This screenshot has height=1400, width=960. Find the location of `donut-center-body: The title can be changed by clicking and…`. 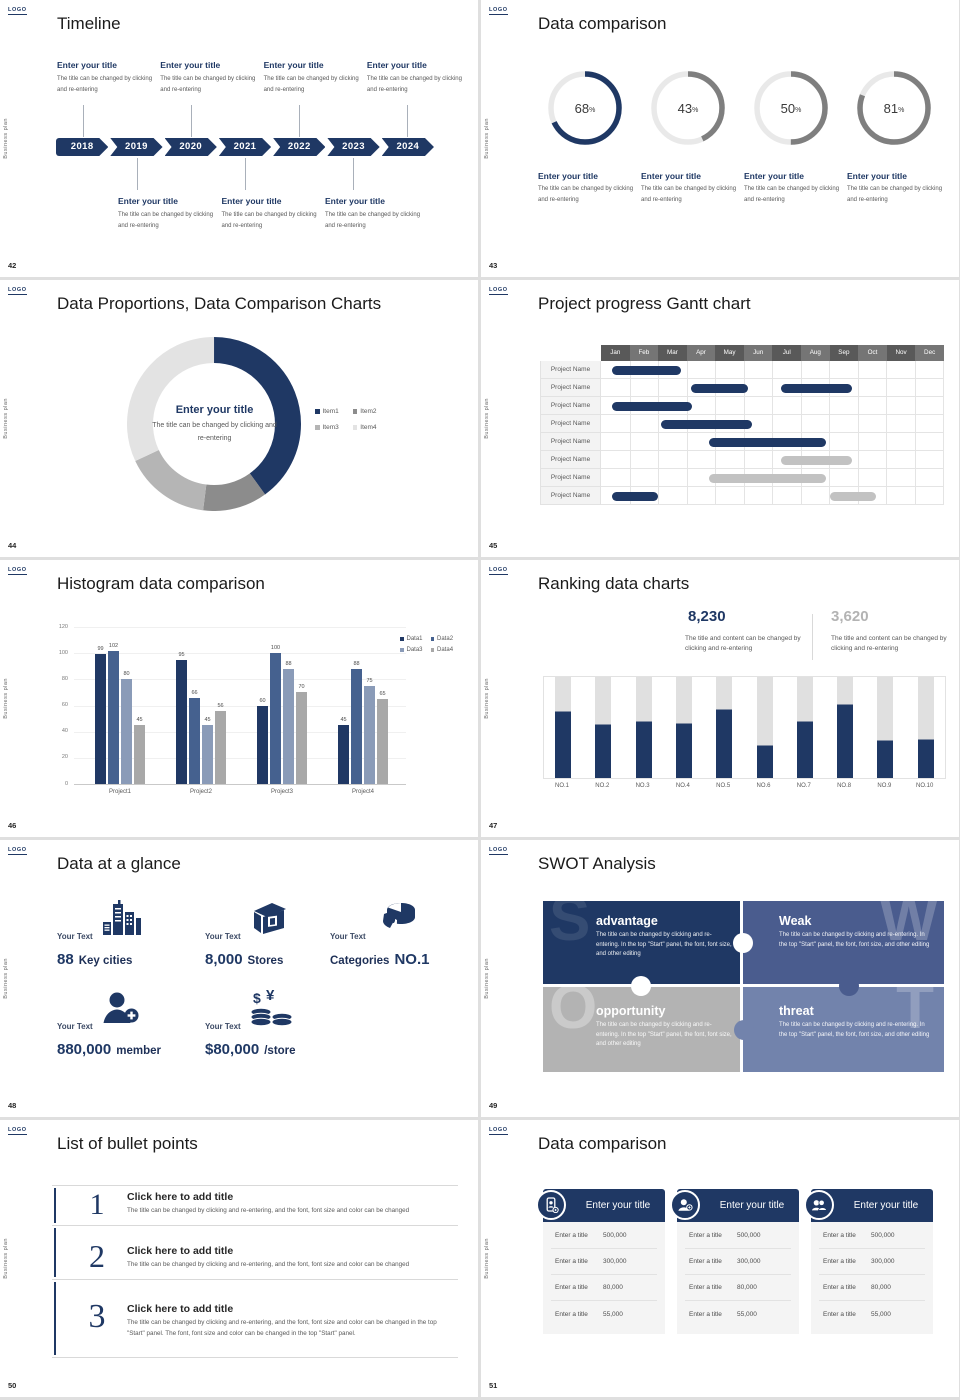

donut-center-body: The title can be changed by clicking and… is located at coordinates (214, 432).